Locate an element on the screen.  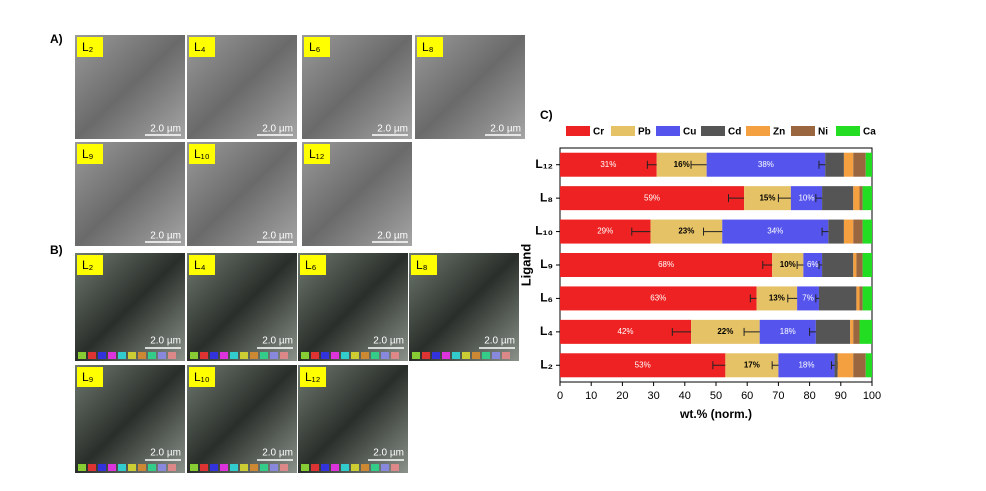
x-tick-label: 30 is located at coordinates (653, 396).